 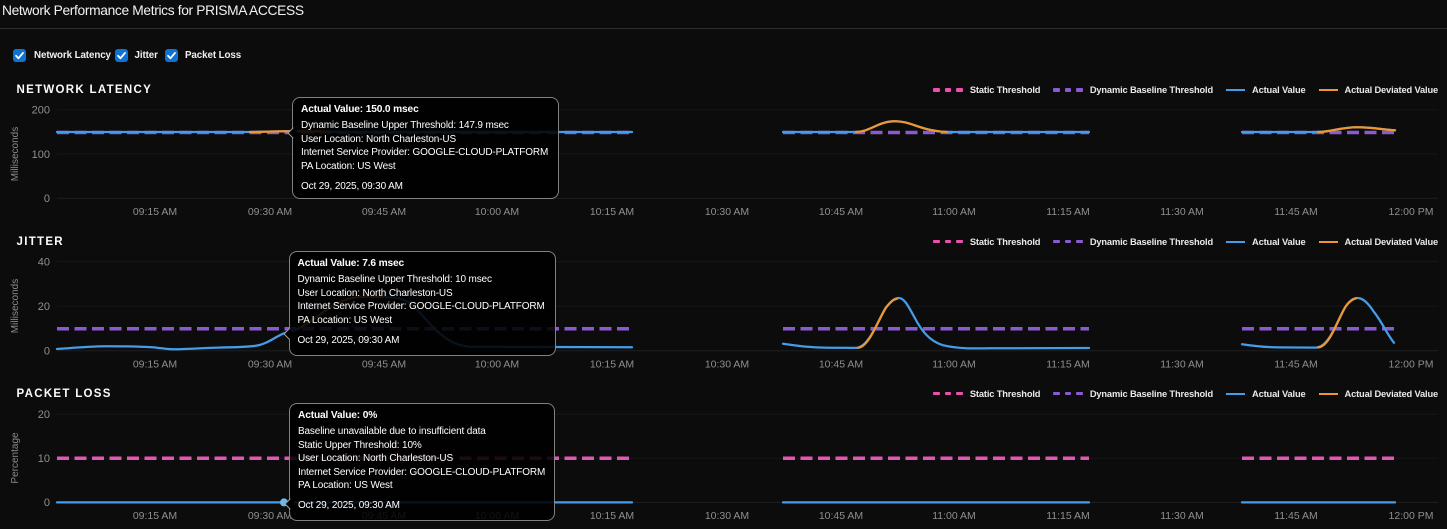 What do you see at coordinates (41, 155) in the screenshot?
I see `svg-text: 100` at bounding box center [41, 155].